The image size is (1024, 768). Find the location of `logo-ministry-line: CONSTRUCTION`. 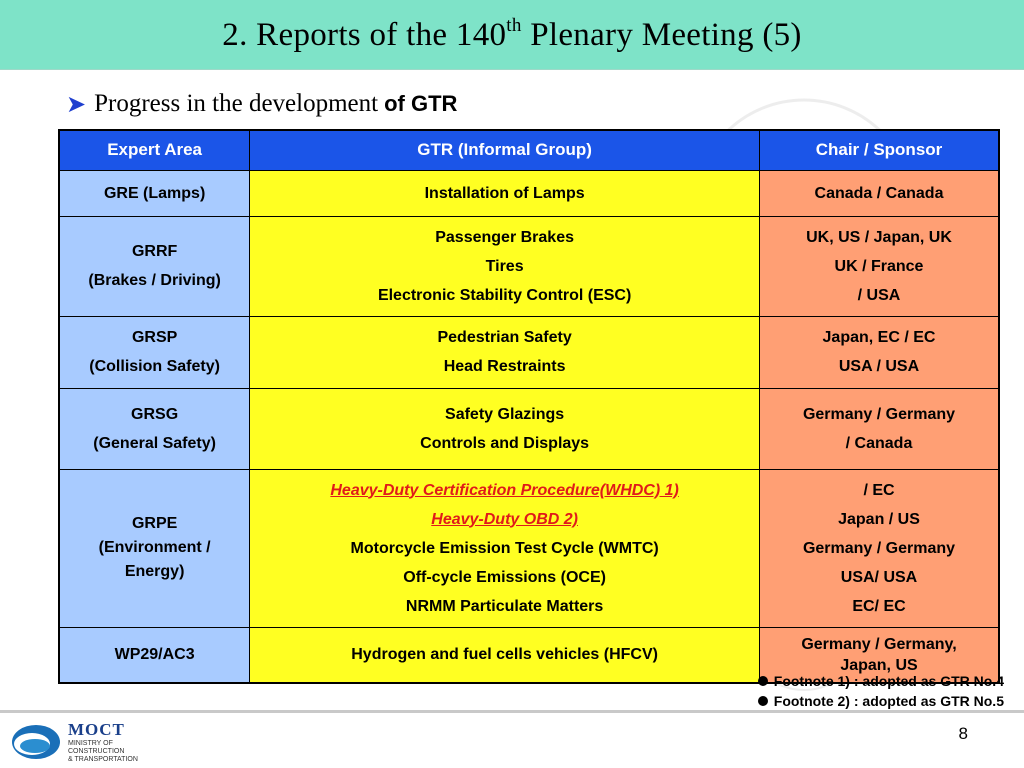

logo-ministry-line: CONSTRUCTION is located at coordinates (96, 751).